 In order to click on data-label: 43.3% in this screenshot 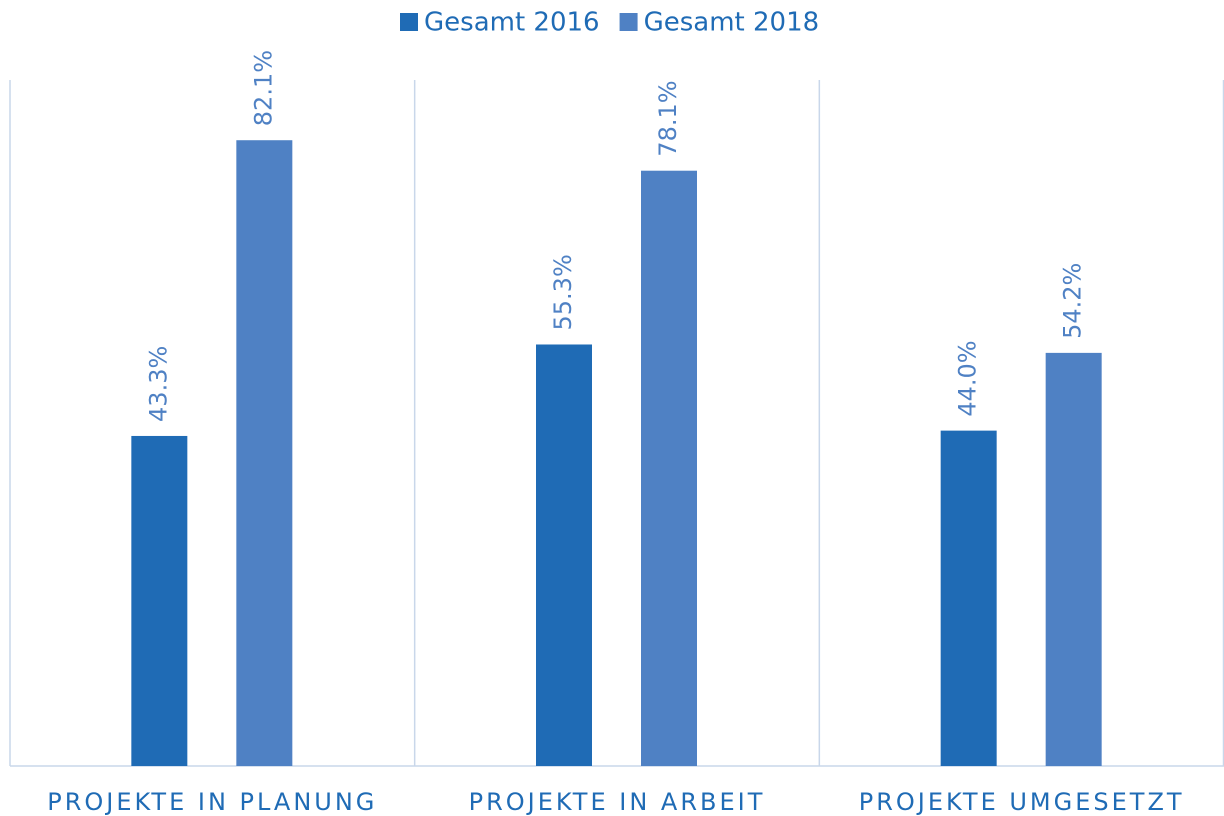, I will do `click(158, 384)`.